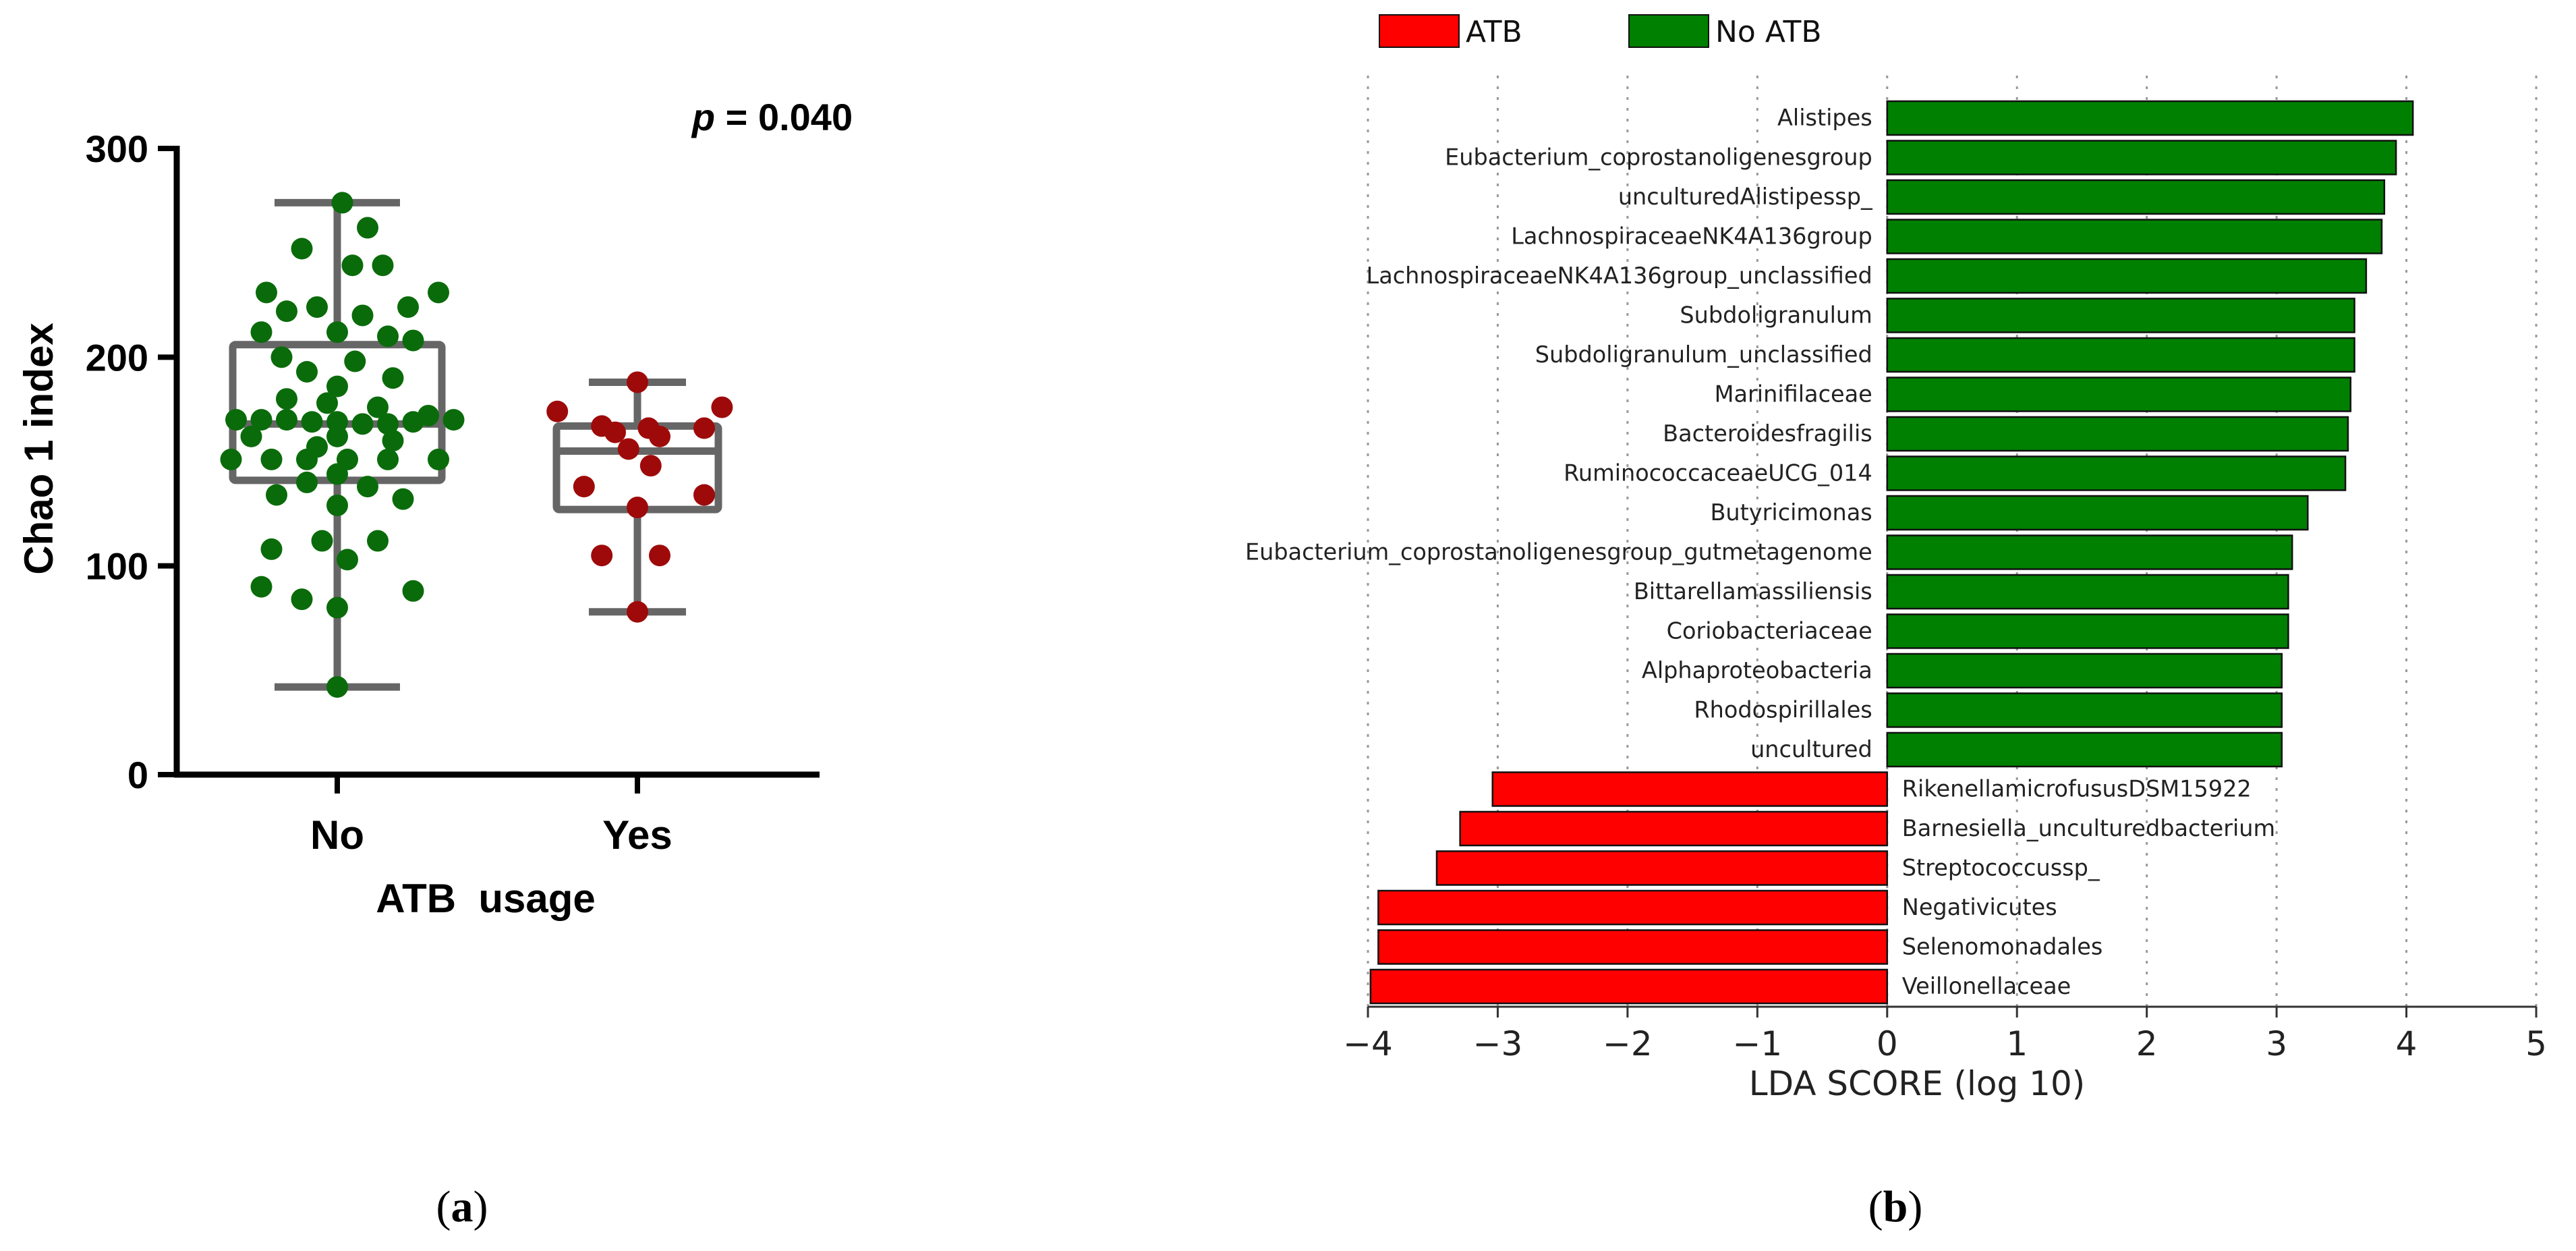  Describe the element at coordinates (1674, 828) in the screenshot. I see `bar-barnesiella-unculturedbacterium` at that location.